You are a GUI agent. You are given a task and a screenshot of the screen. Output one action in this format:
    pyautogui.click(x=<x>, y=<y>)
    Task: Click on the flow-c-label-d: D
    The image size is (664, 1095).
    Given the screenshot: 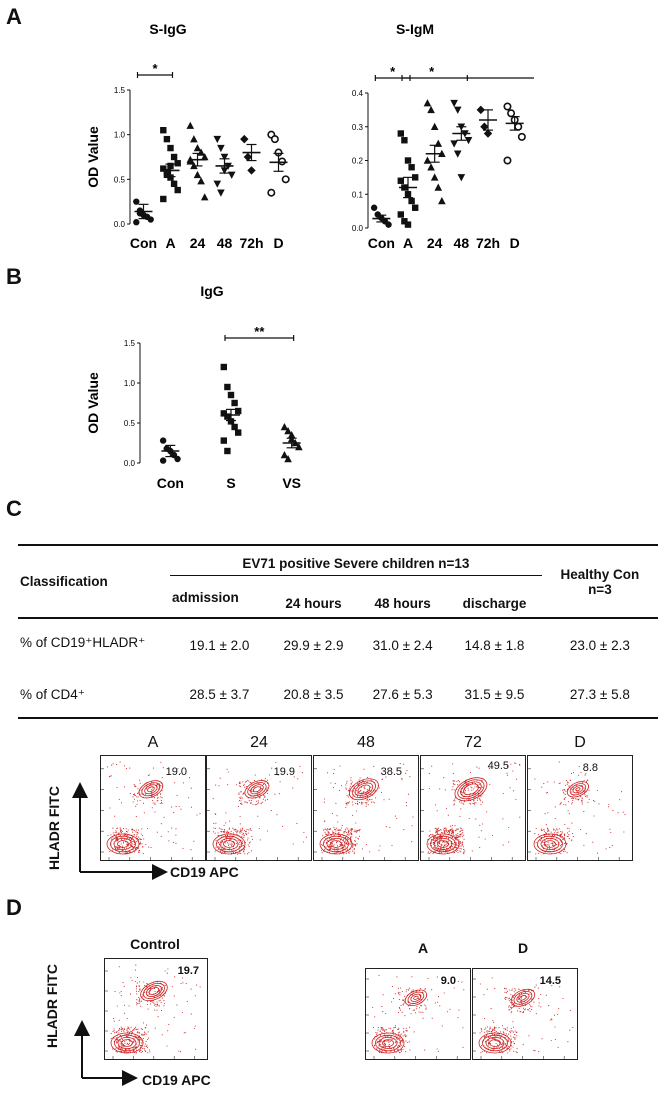 What is the action you would take?
    pyautogui.click(x=580, y=742)
    